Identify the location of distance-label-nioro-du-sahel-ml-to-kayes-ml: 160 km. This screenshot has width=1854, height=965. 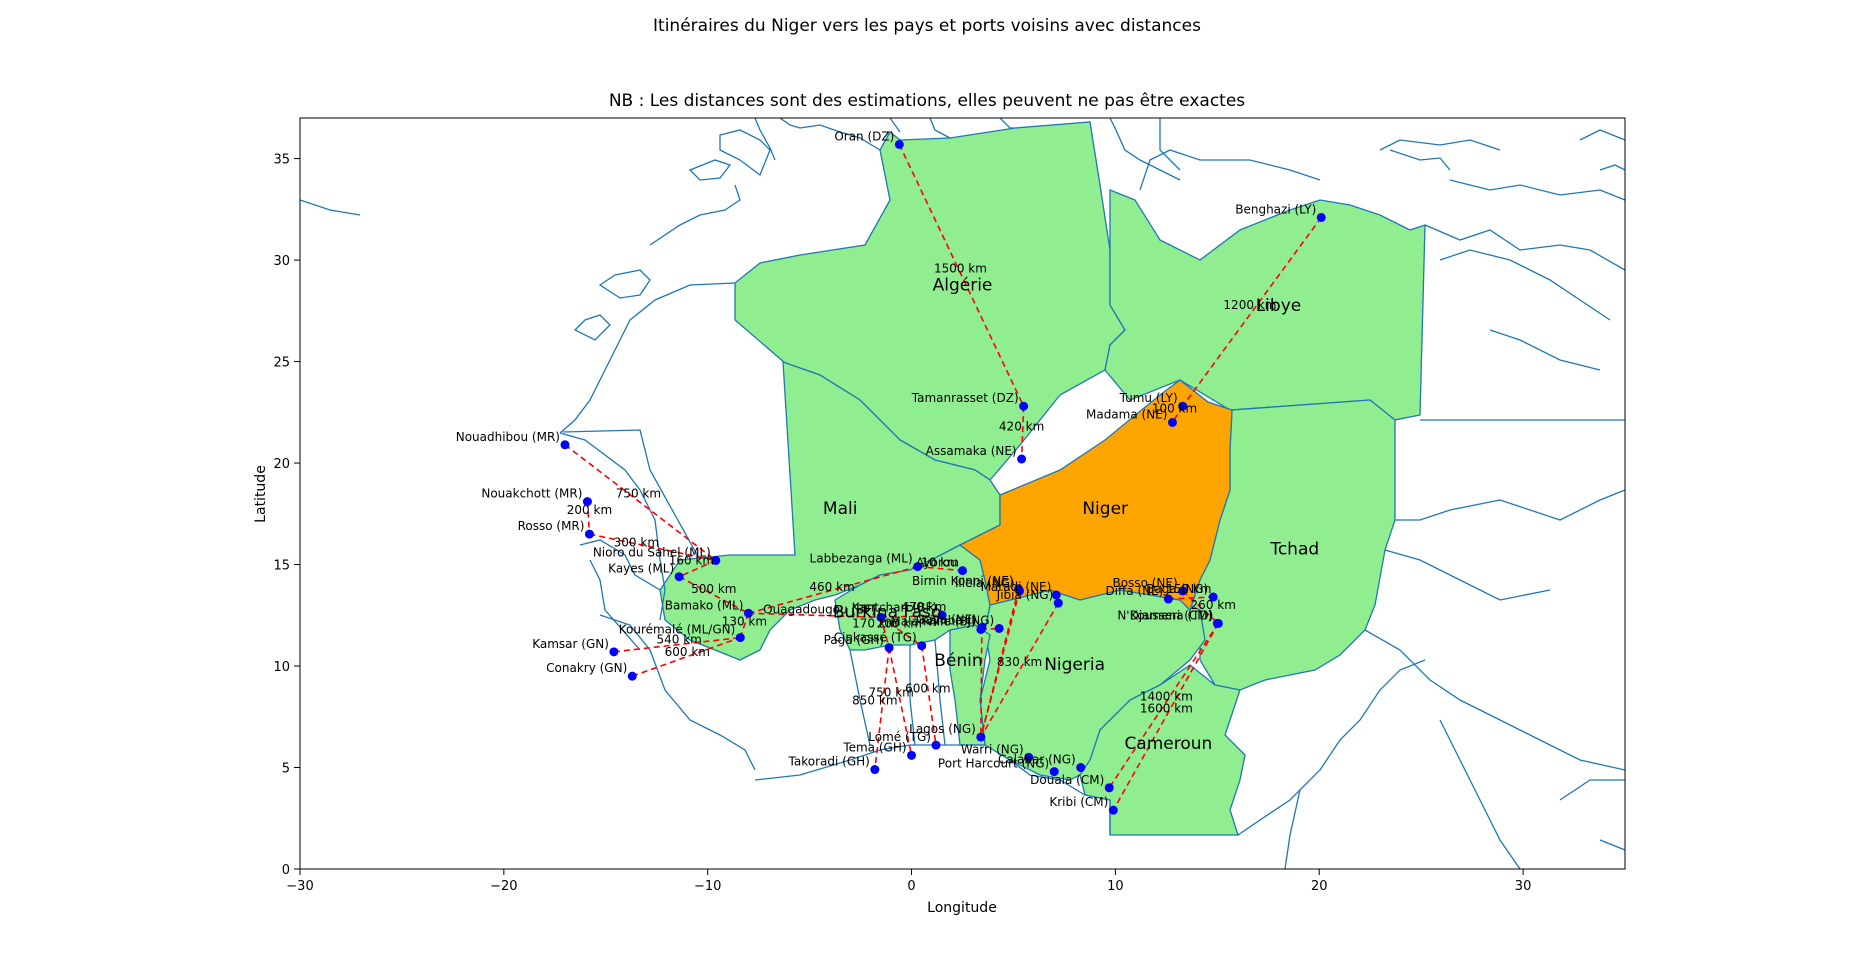
(691, 561).